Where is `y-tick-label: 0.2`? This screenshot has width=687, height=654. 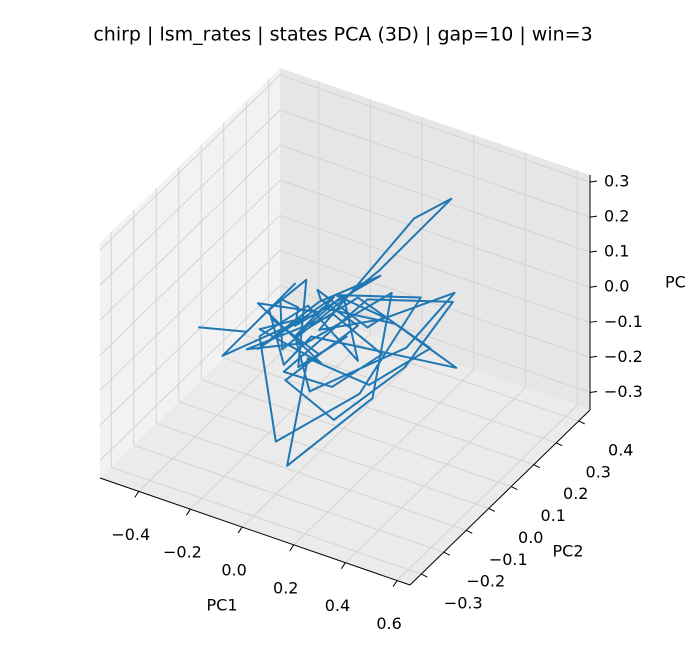 y-tick-label: 0.2 is located at coordinates (575, 493).